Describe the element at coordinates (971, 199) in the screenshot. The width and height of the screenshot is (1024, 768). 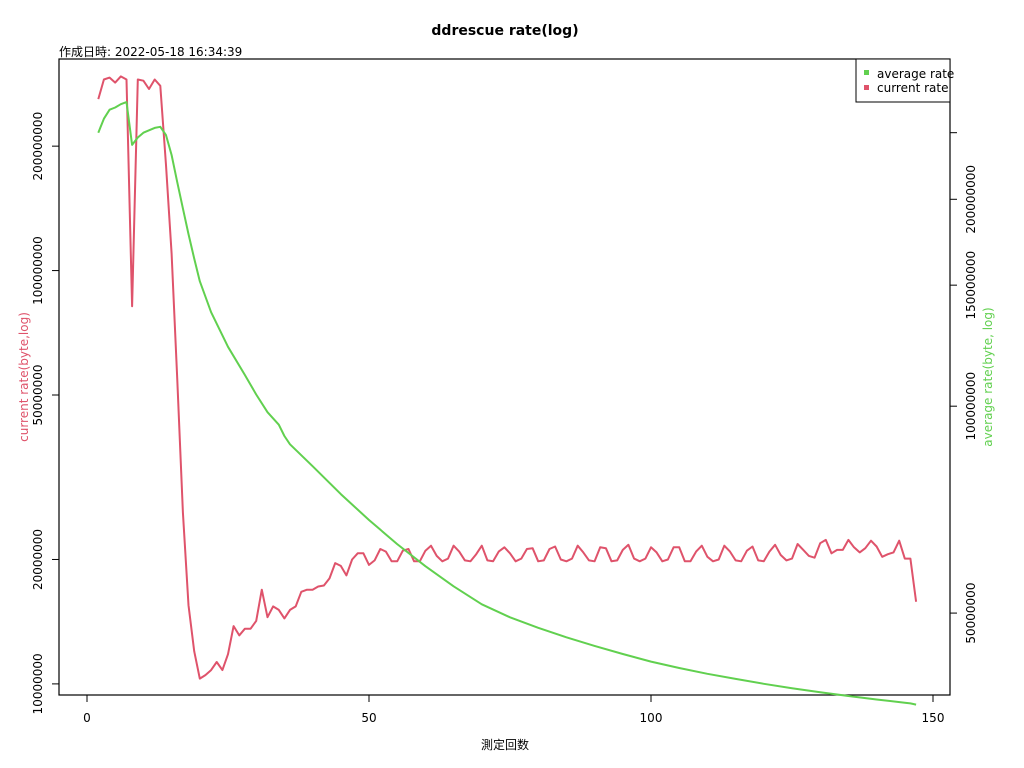
I see `right-tick-label: 200000000` at that location.